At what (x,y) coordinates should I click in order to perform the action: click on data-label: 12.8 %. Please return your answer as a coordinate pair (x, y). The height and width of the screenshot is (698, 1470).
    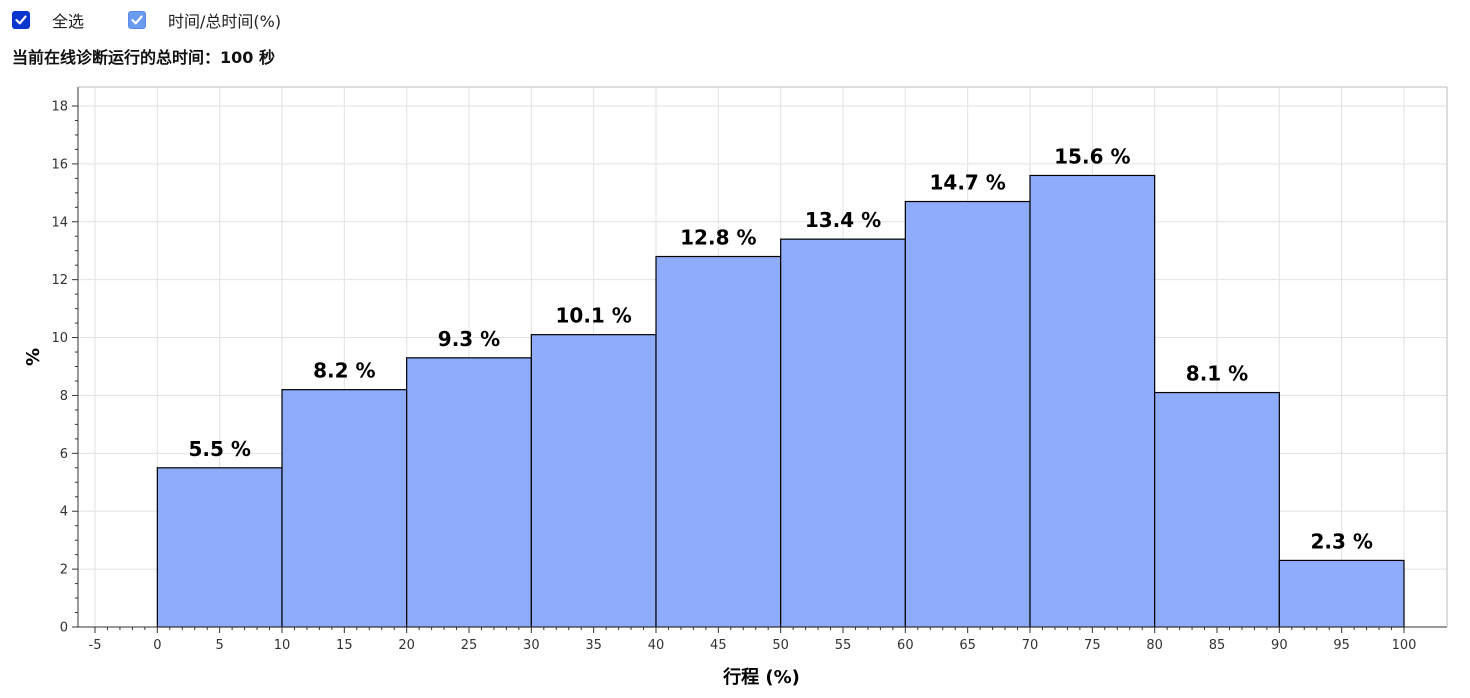
    Looking at the image, I should click on (718, 238).